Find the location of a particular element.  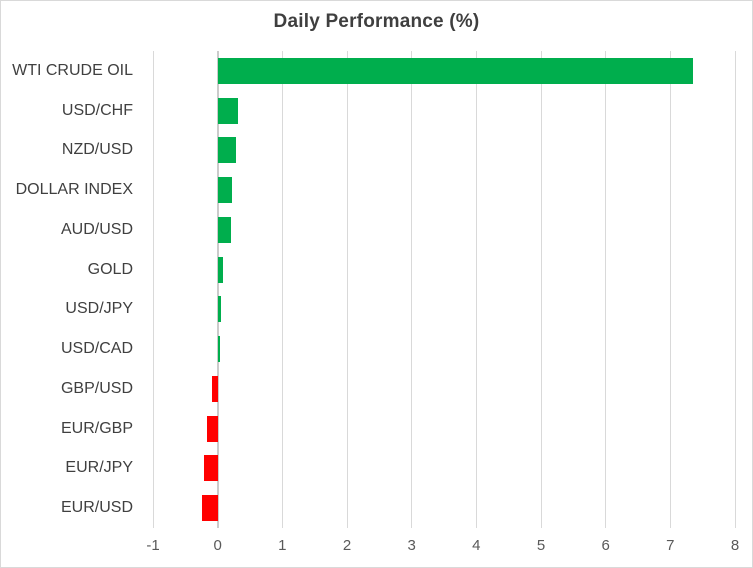

bar-gbp-usd is located at coordinates (215, 388).